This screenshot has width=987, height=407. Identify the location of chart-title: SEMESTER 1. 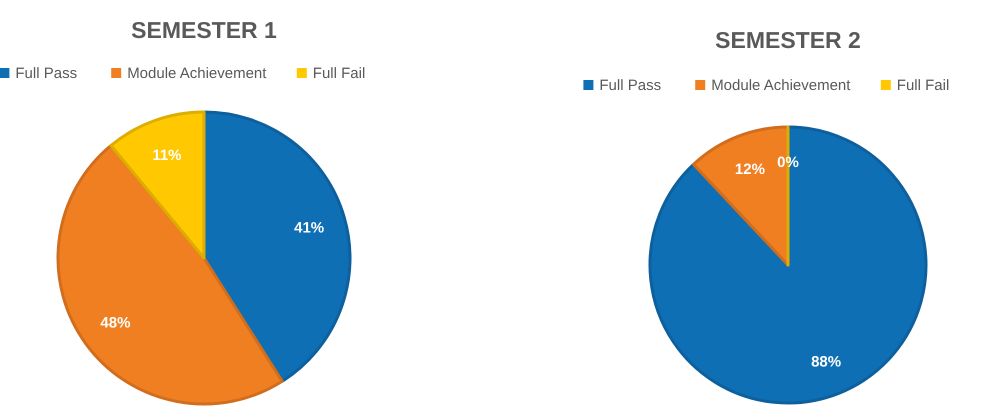
(204, 30).